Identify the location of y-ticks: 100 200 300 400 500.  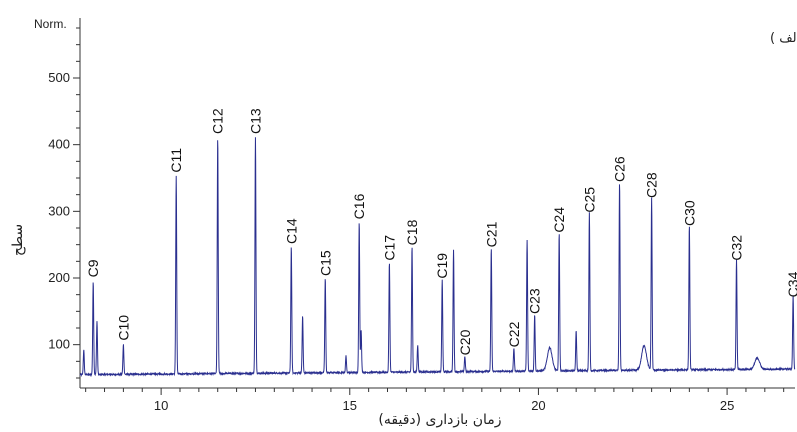
(64, 203).